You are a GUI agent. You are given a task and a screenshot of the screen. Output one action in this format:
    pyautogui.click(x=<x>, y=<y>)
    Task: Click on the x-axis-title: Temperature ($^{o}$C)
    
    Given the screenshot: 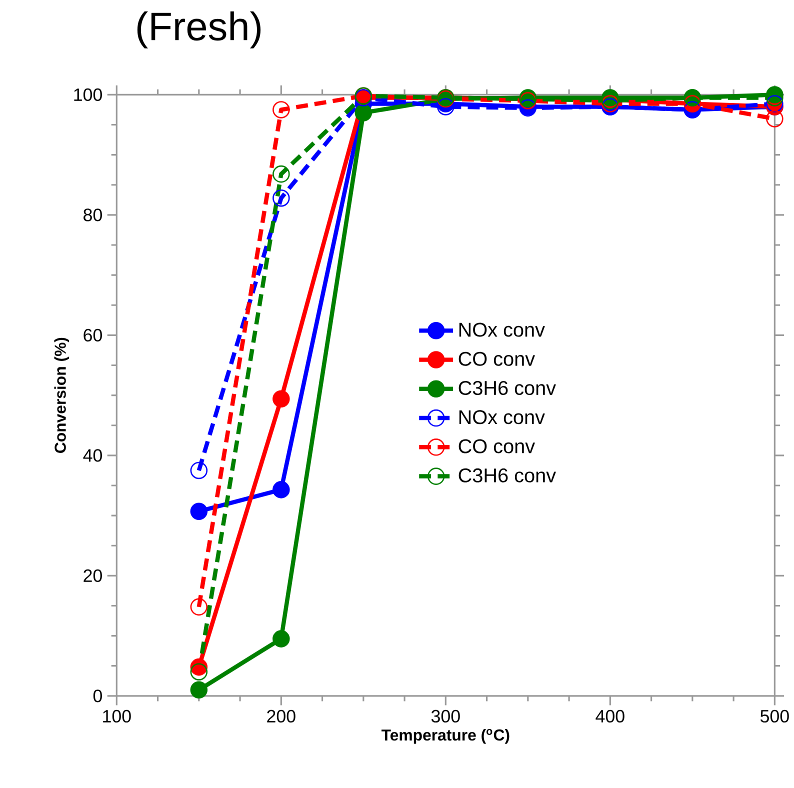 What is the action you would take?
    pyautogui.click(x=446, y=736)
    